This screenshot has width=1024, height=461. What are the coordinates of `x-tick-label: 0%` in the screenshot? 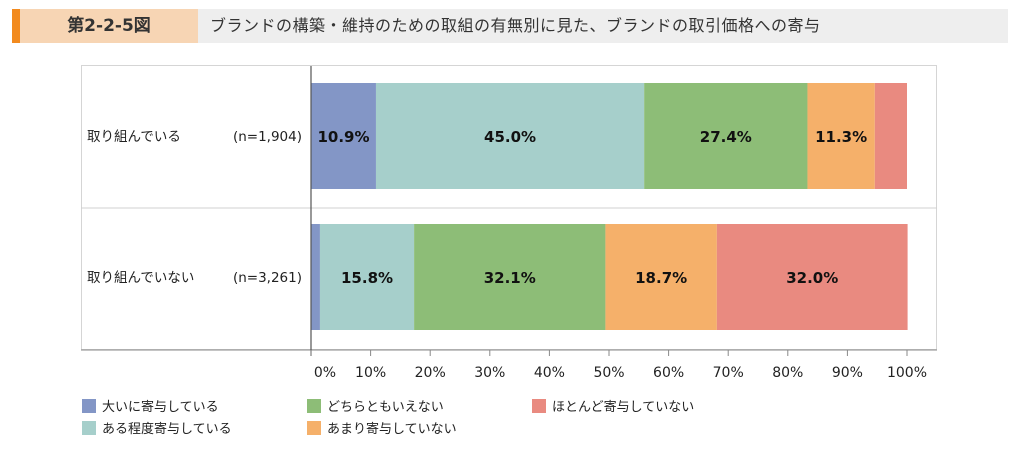 It's located at (325, 373).